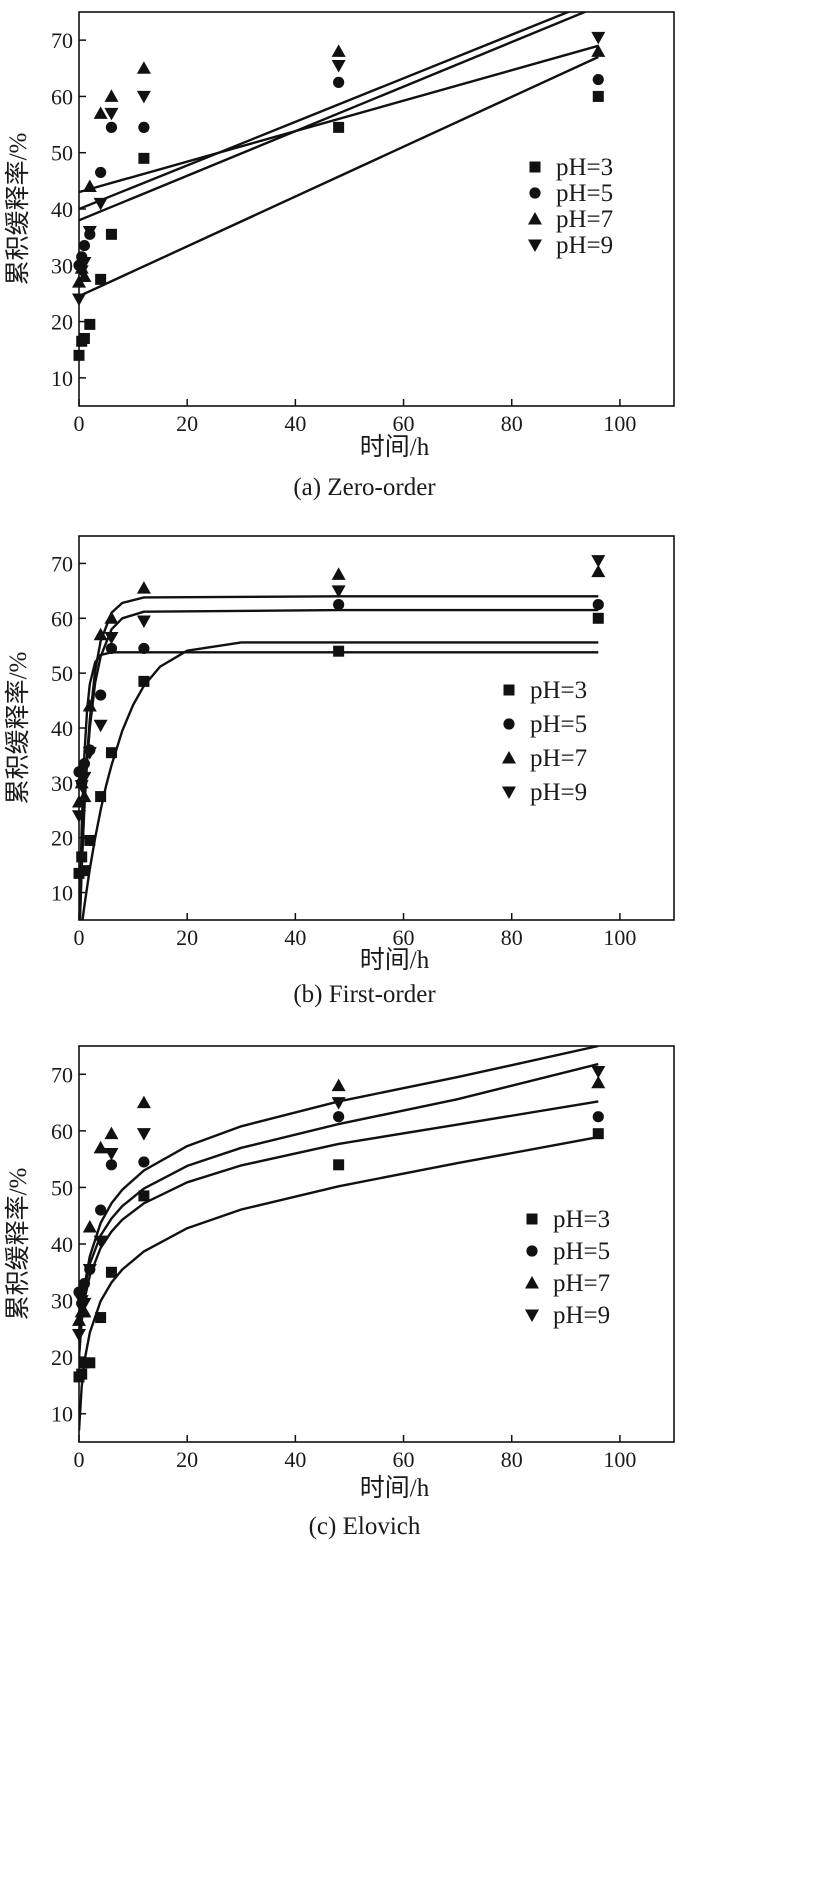 The image size is (821, 1881). Describe the element at coordinates (62, 1357) in the screenshot. I see `y-tick-label: 20` at that location.